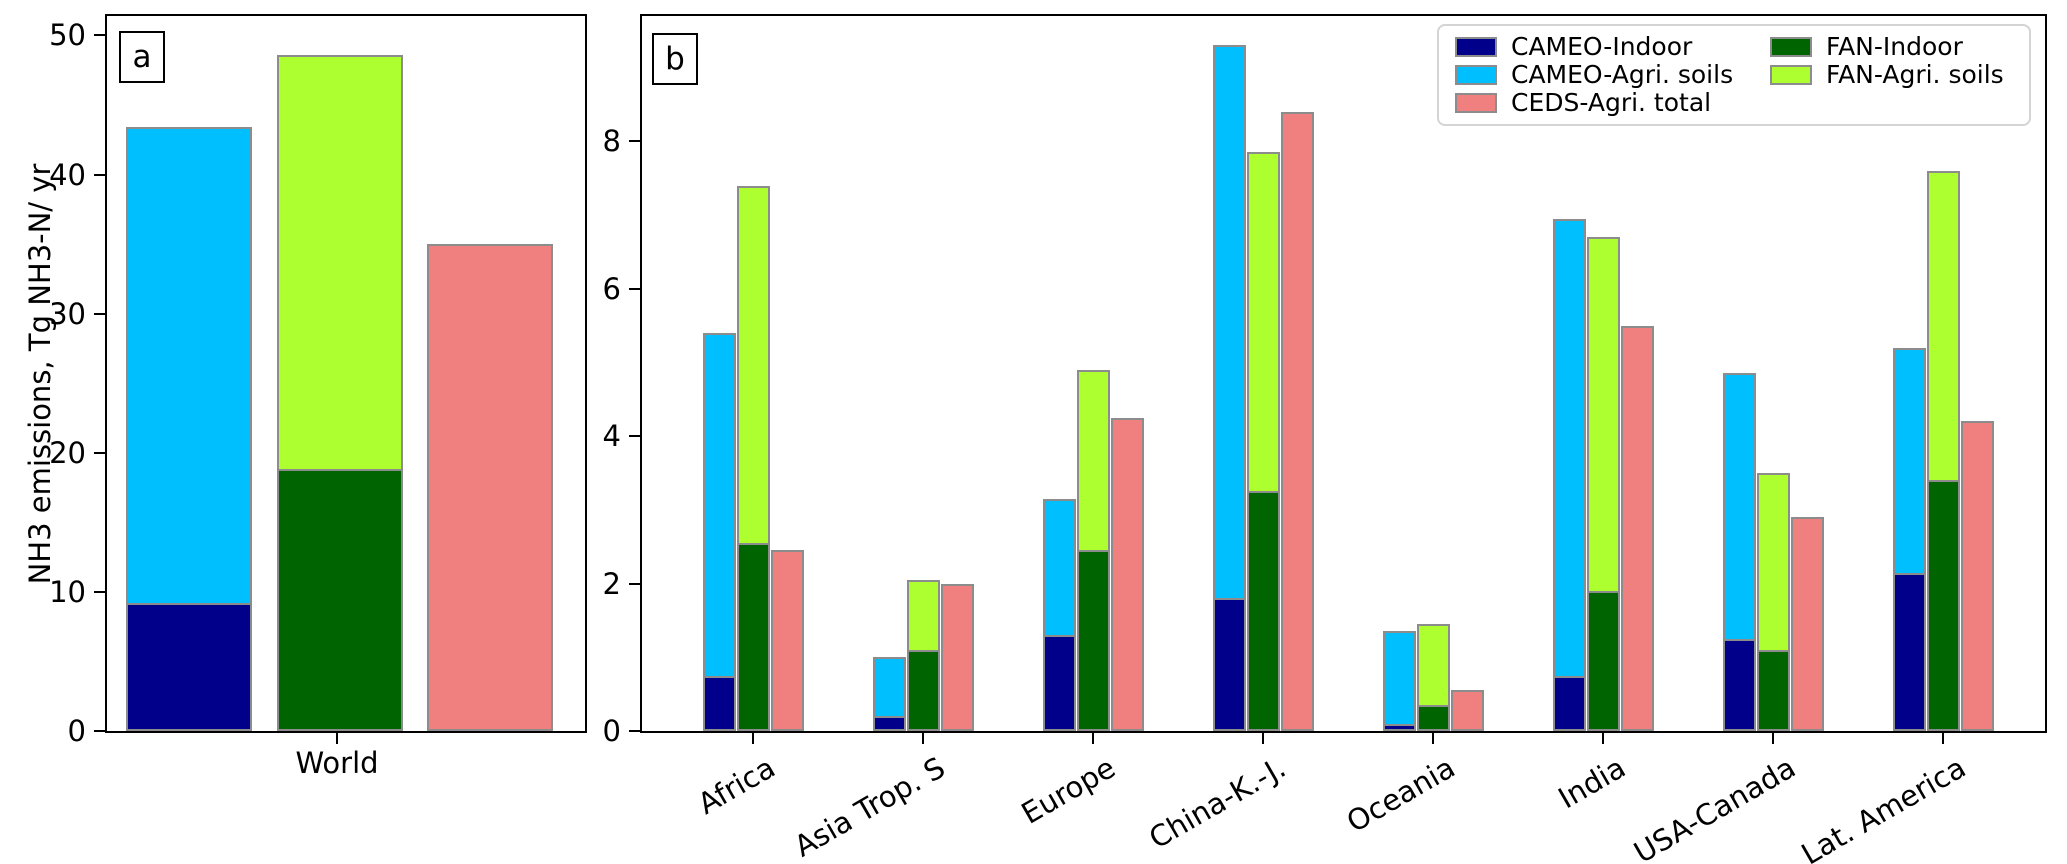 This screenshot has width=2067, height=864. What do you see at coordinates (1476, 103) in the screenshot?
I see `legend-swatch-ceds-total` at bounding box center [1476, 103].